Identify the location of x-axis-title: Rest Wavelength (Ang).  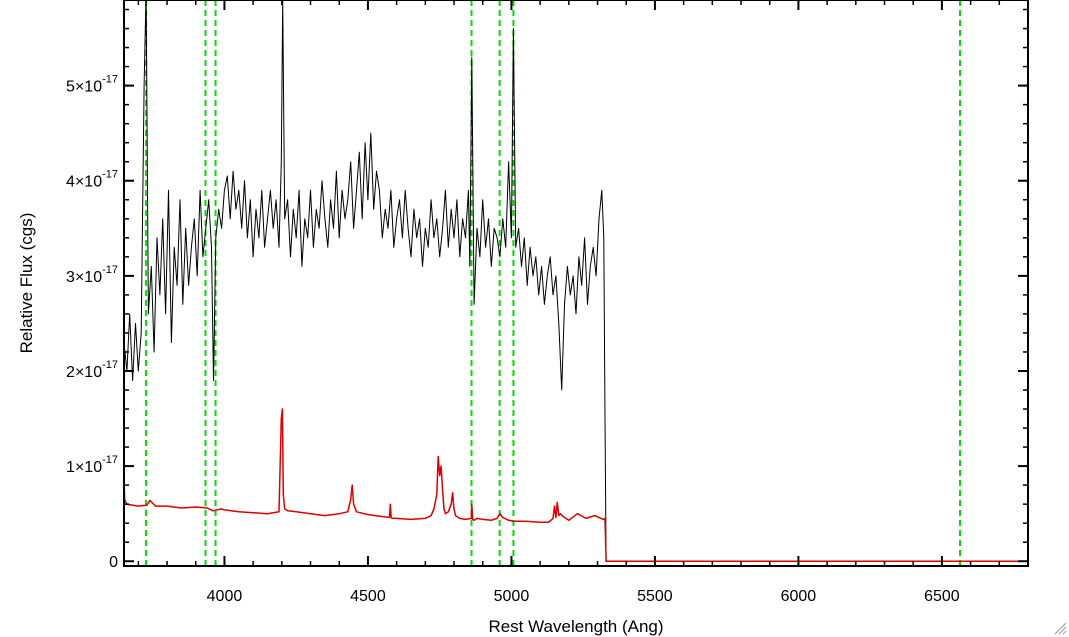
(575, 626).